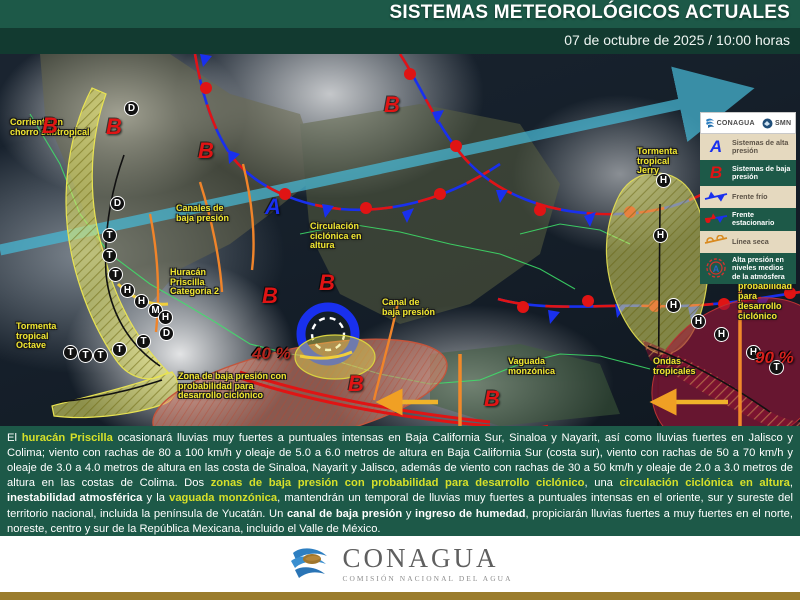 The image size is (800, 600). Describe the element at coordinates (470, 513) in the screenshot. I see `description-segment-13: ingreso de humedad` at that location.